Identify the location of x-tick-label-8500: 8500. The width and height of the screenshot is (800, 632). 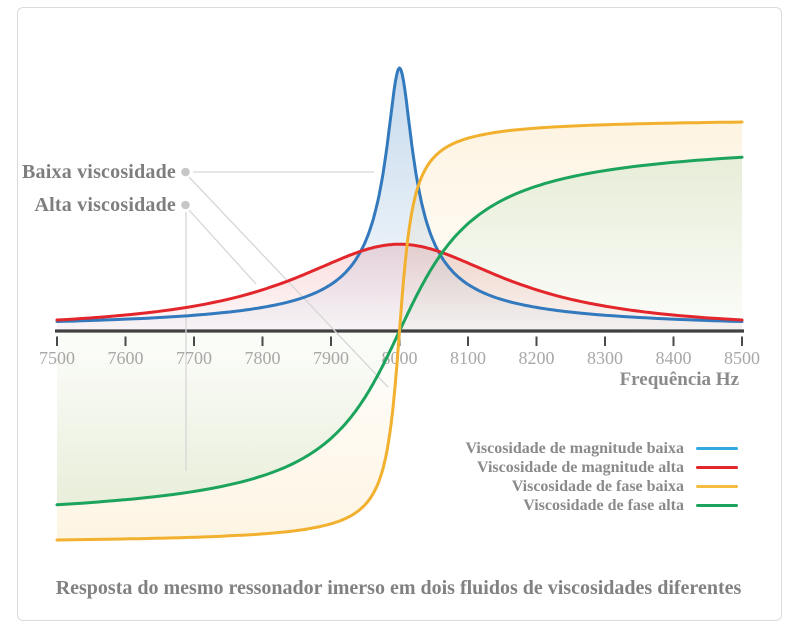
(742, 358).